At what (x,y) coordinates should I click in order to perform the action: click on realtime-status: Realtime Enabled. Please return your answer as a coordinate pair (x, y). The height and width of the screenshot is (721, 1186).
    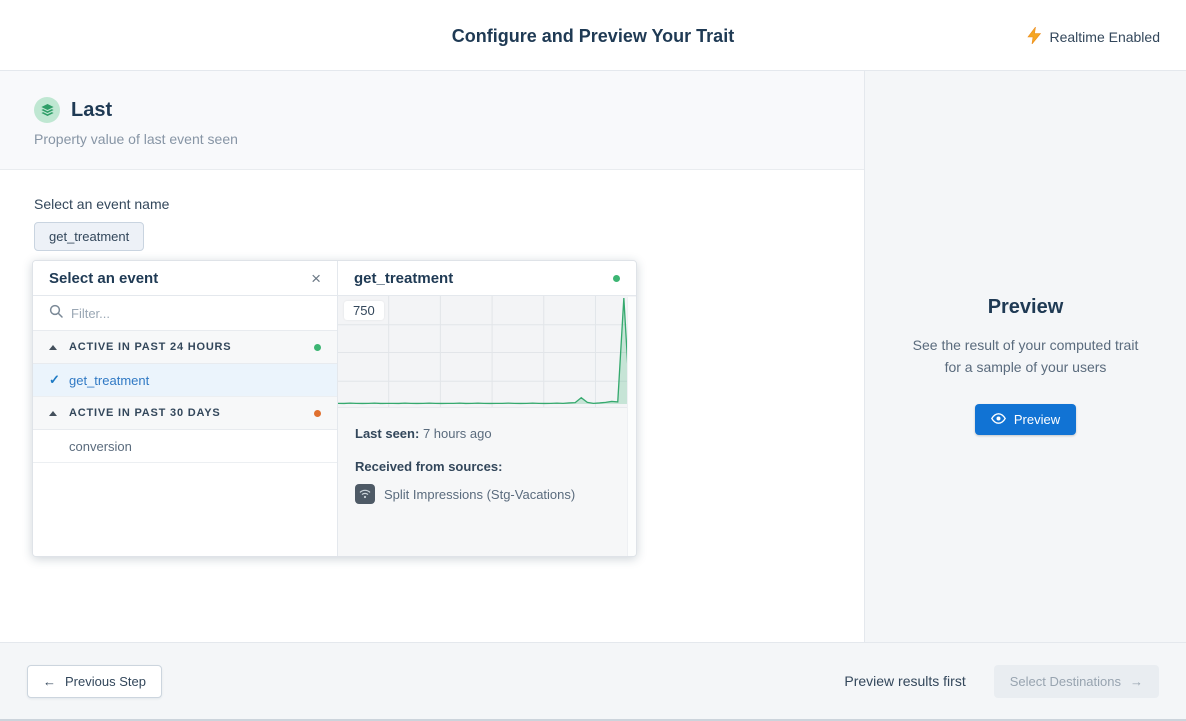
    Looking at the image, I should click on (1093, 36).